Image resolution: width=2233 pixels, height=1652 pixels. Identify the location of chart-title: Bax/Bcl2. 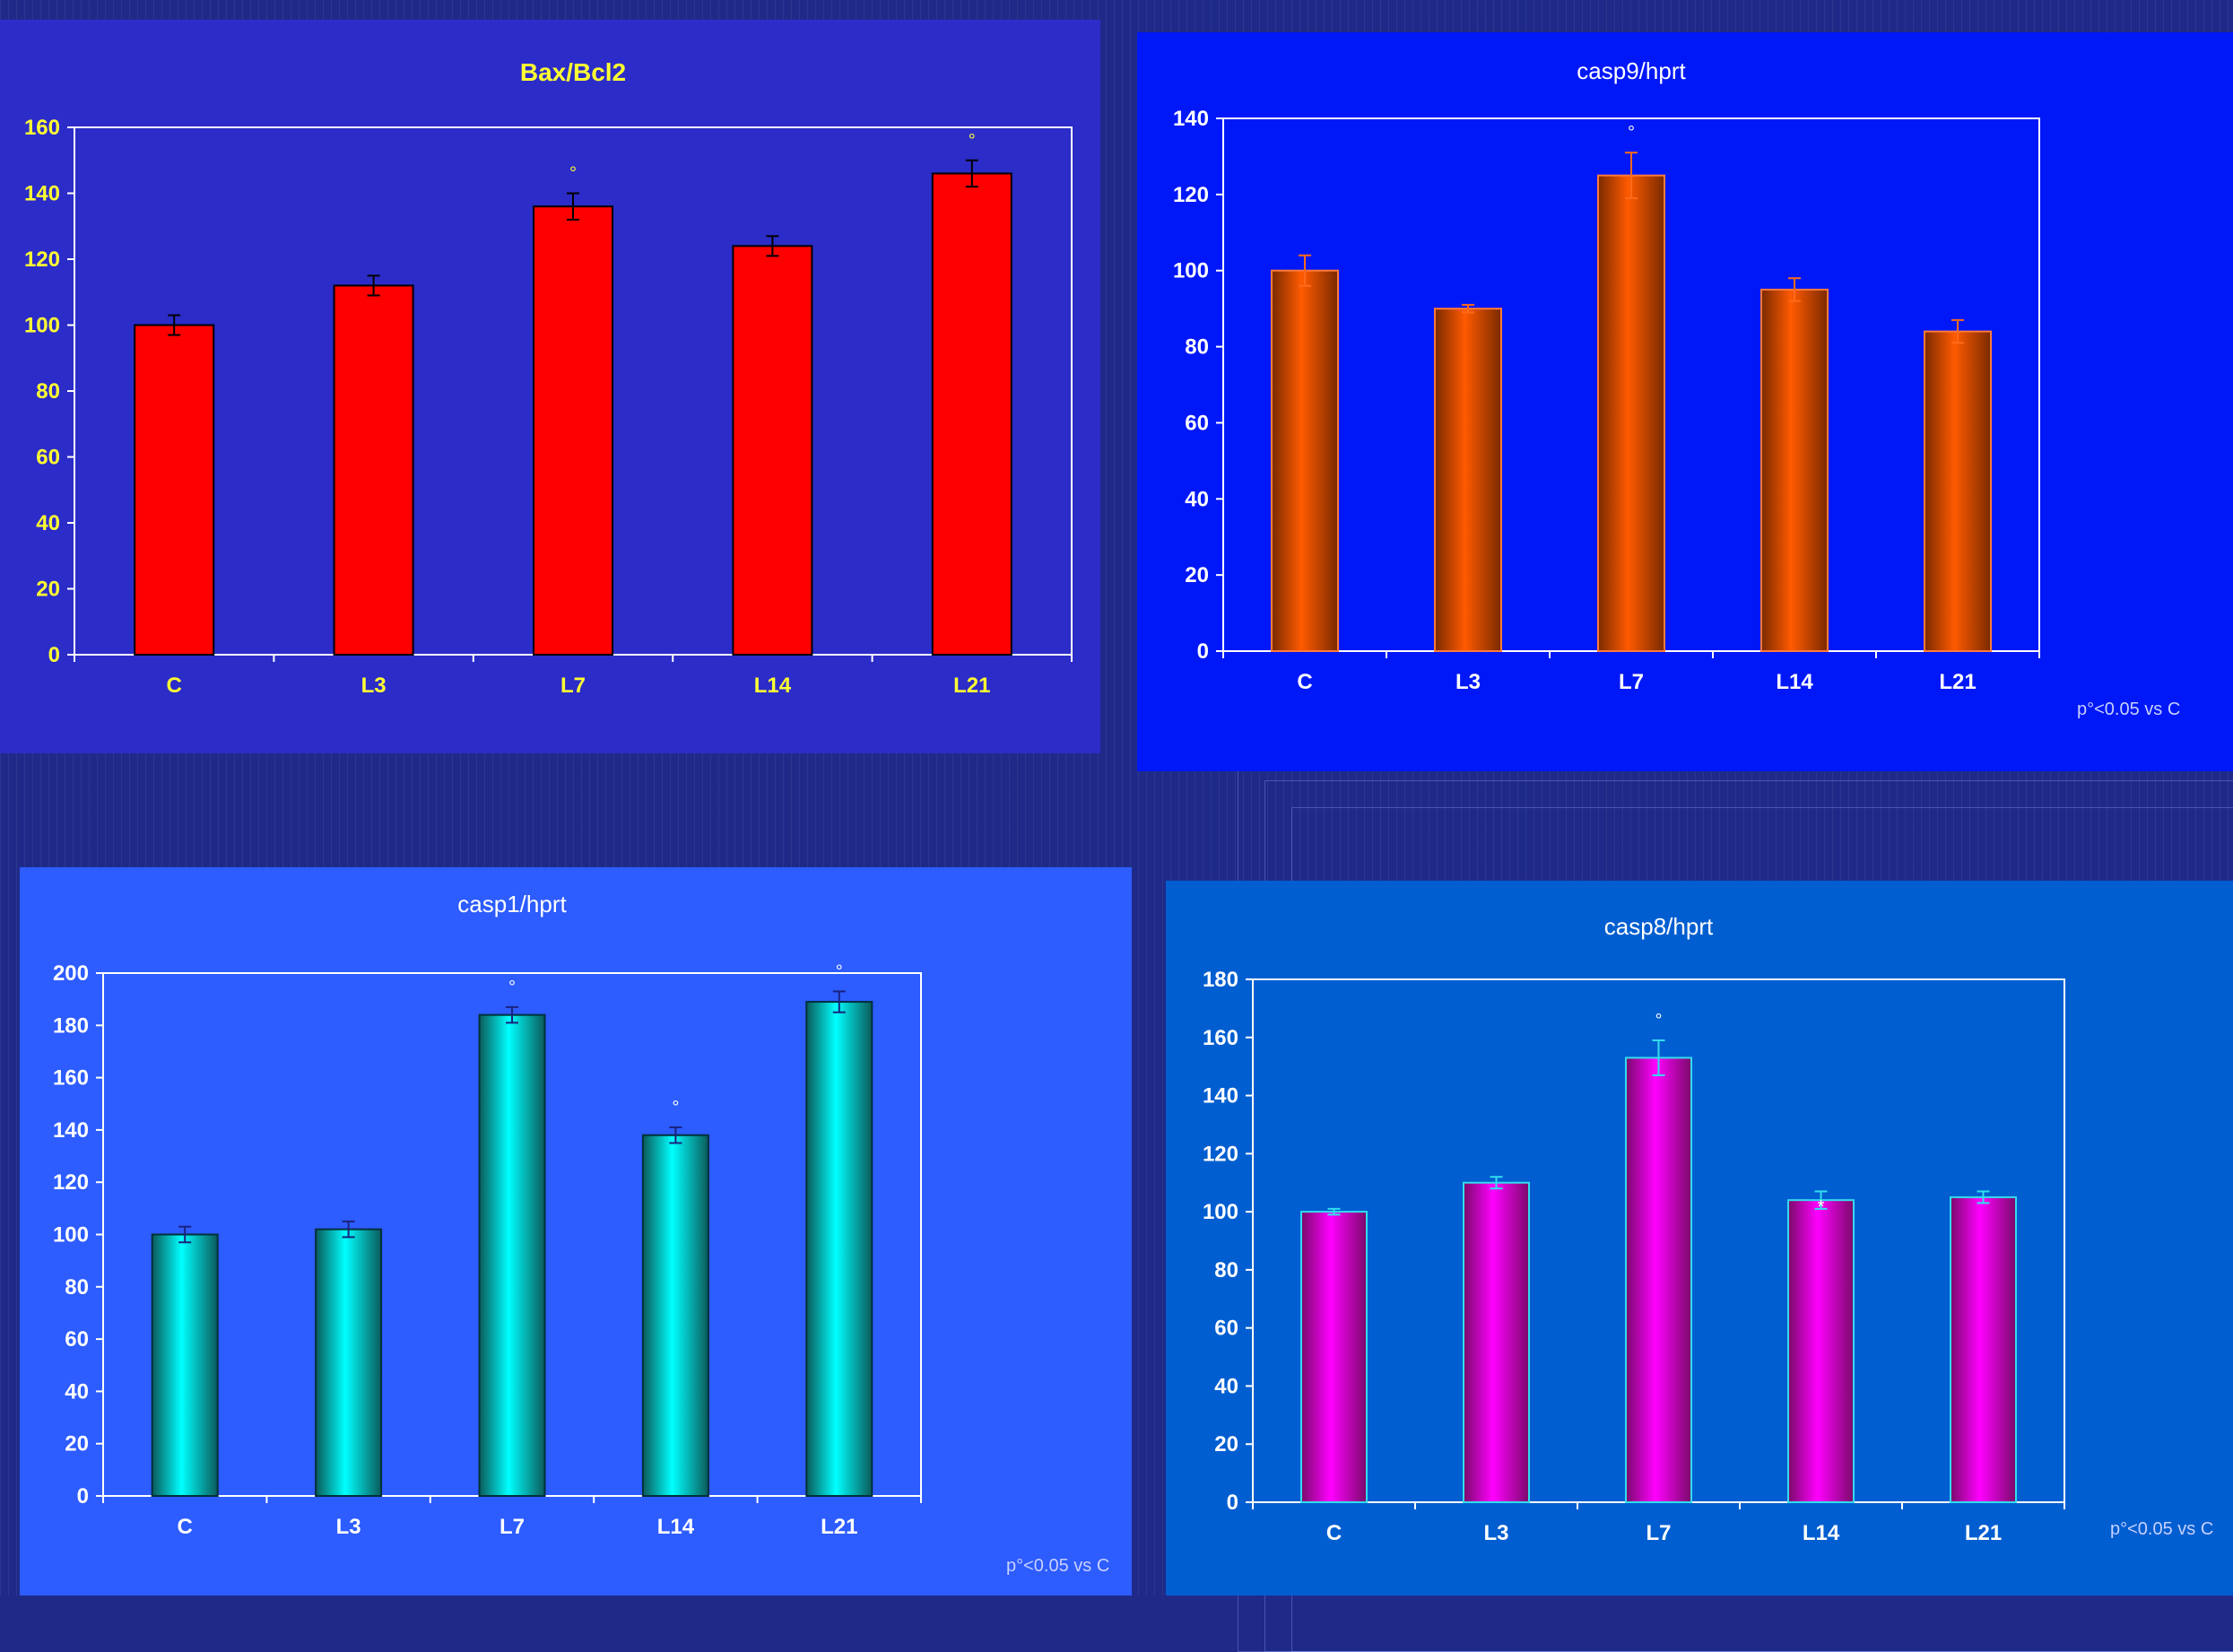
(573, 72).